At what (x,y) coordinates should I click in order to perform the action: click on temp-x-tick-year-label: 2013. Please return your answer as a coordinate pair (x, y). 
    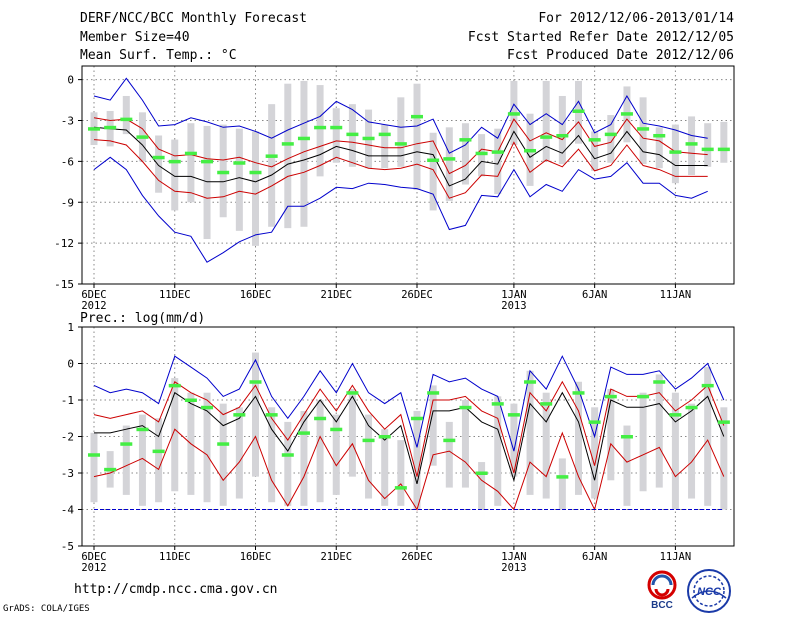
    Looking at the image, I should click on (513, 306).